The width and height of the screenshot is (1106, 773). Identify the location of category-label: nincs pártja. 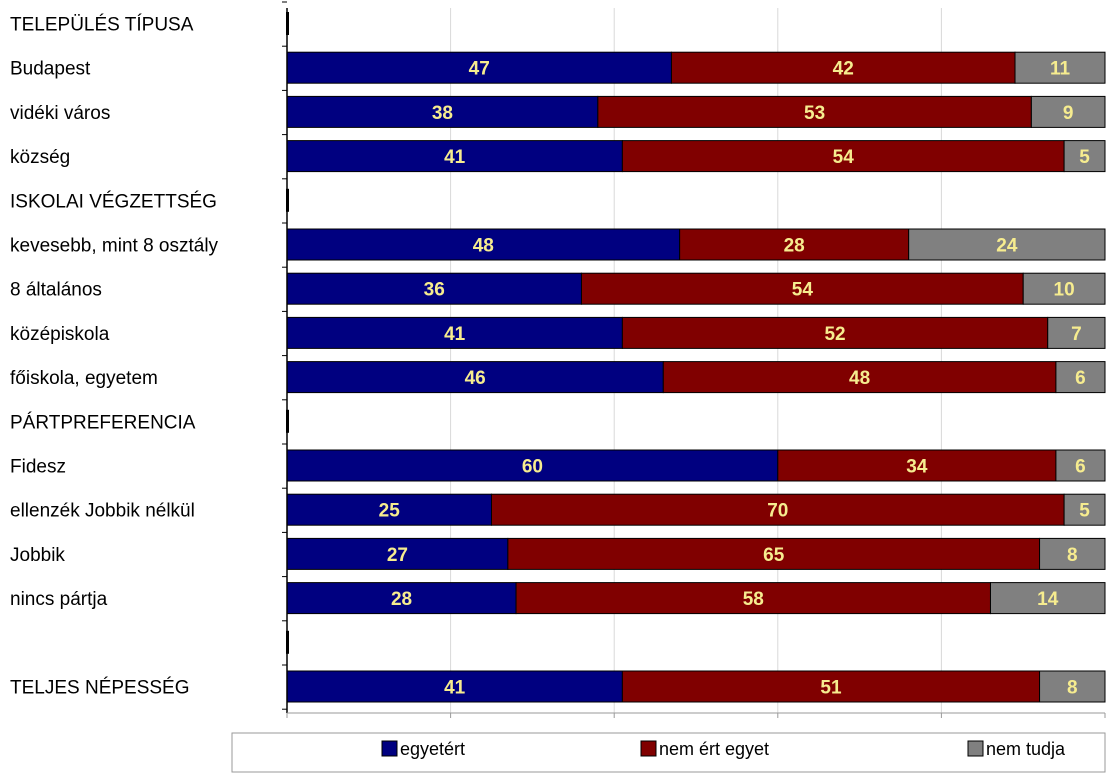
(59, 599).